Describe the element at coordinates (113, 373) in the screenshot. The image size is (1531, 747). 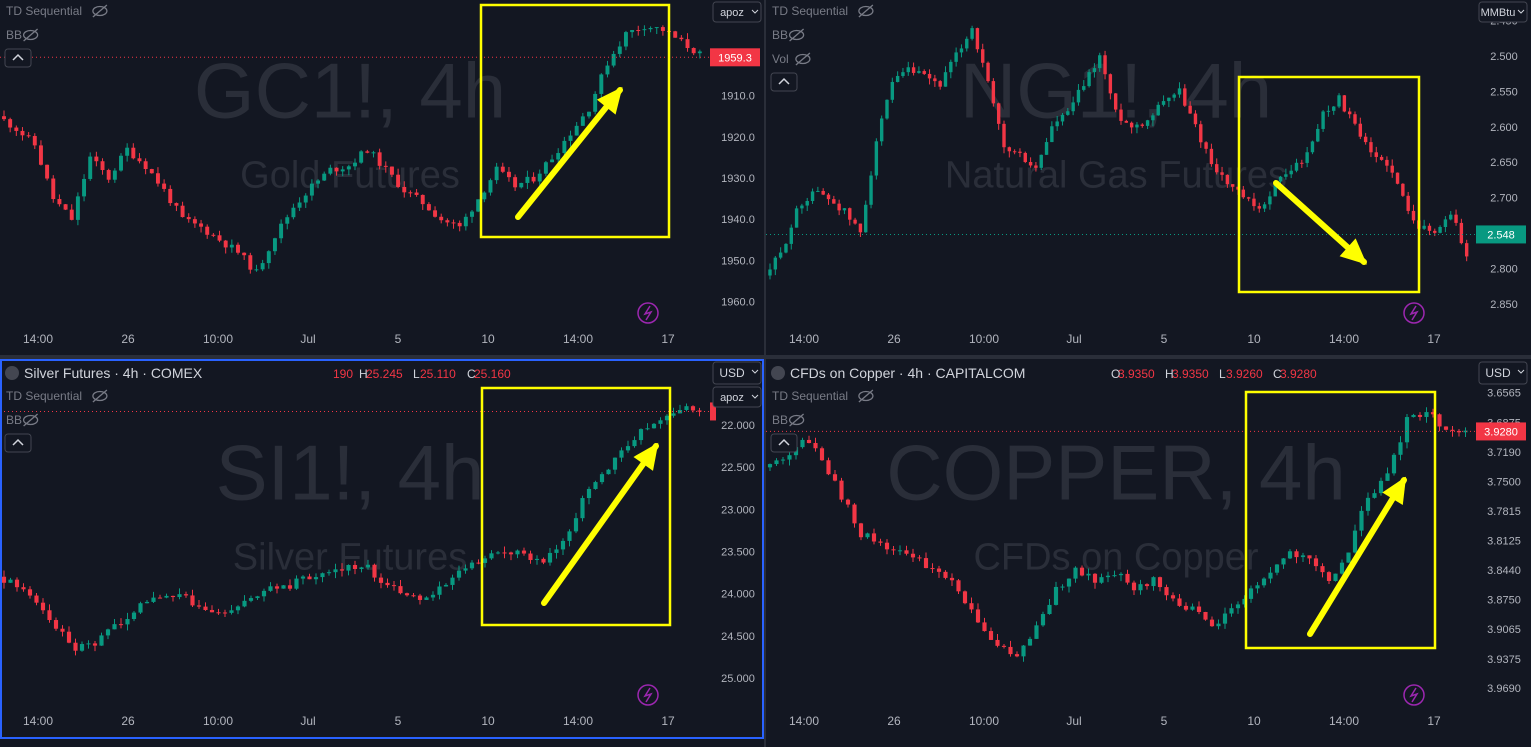
I see `legend-title: Silver Futures · 4h · COMEX` at that location.